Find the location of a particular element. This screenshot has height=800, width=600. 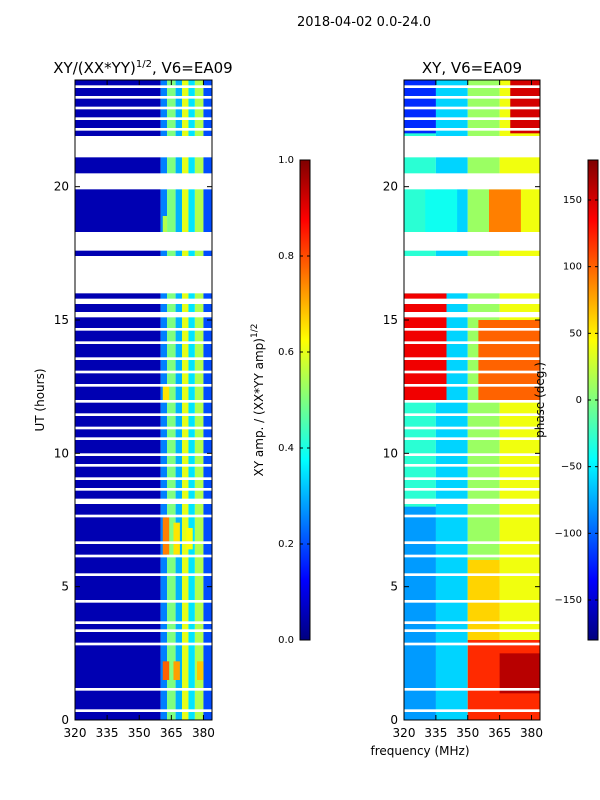

amplitude-ytick-label: 0 is located at coordinates (65, 720).